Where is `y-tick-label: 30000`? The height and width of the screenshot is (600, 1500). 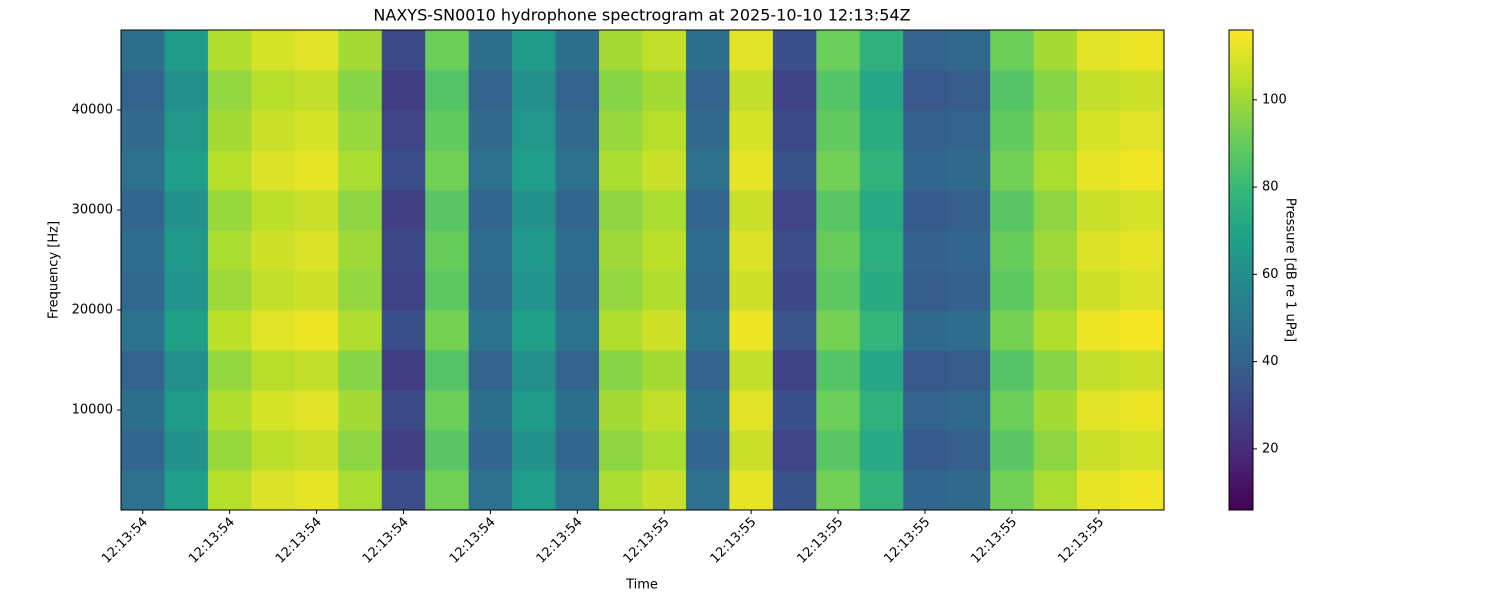
y-tick-label: 30000 is located at coordinates (92, 210).